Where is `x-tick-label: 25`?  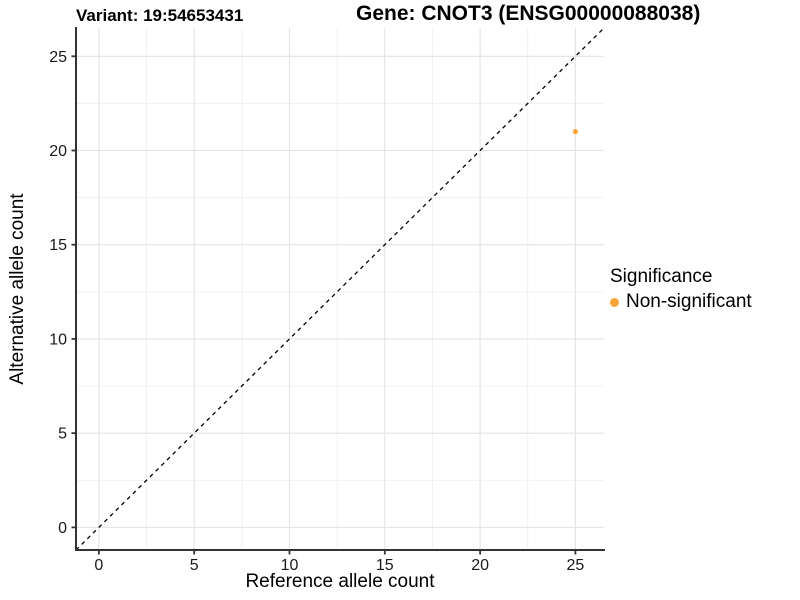 x-tick-label: 25 is located at coordinates (576, 565).